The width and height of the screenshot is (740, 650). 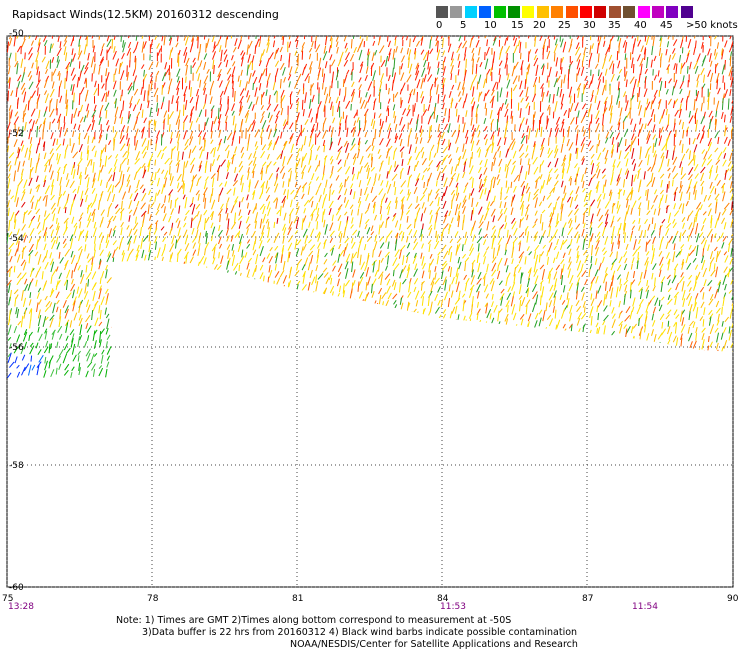 I want to click on lat-label-60: -60, so click(x=16, y=588).